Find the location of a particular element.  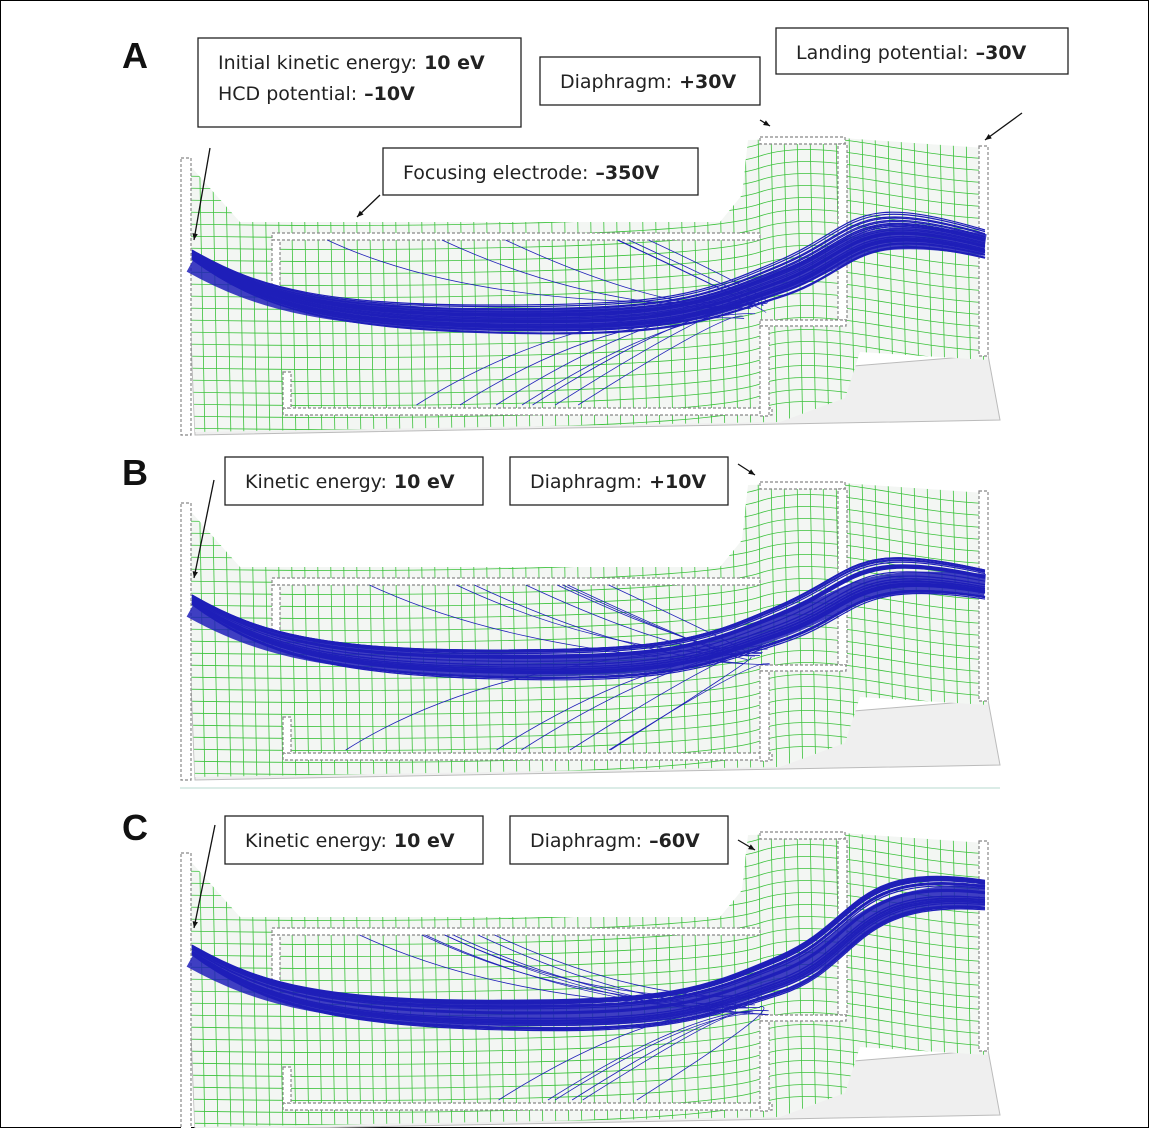

annotation-text: Initial kinetic energy: 10 eV is located at coordinates (351, 63).